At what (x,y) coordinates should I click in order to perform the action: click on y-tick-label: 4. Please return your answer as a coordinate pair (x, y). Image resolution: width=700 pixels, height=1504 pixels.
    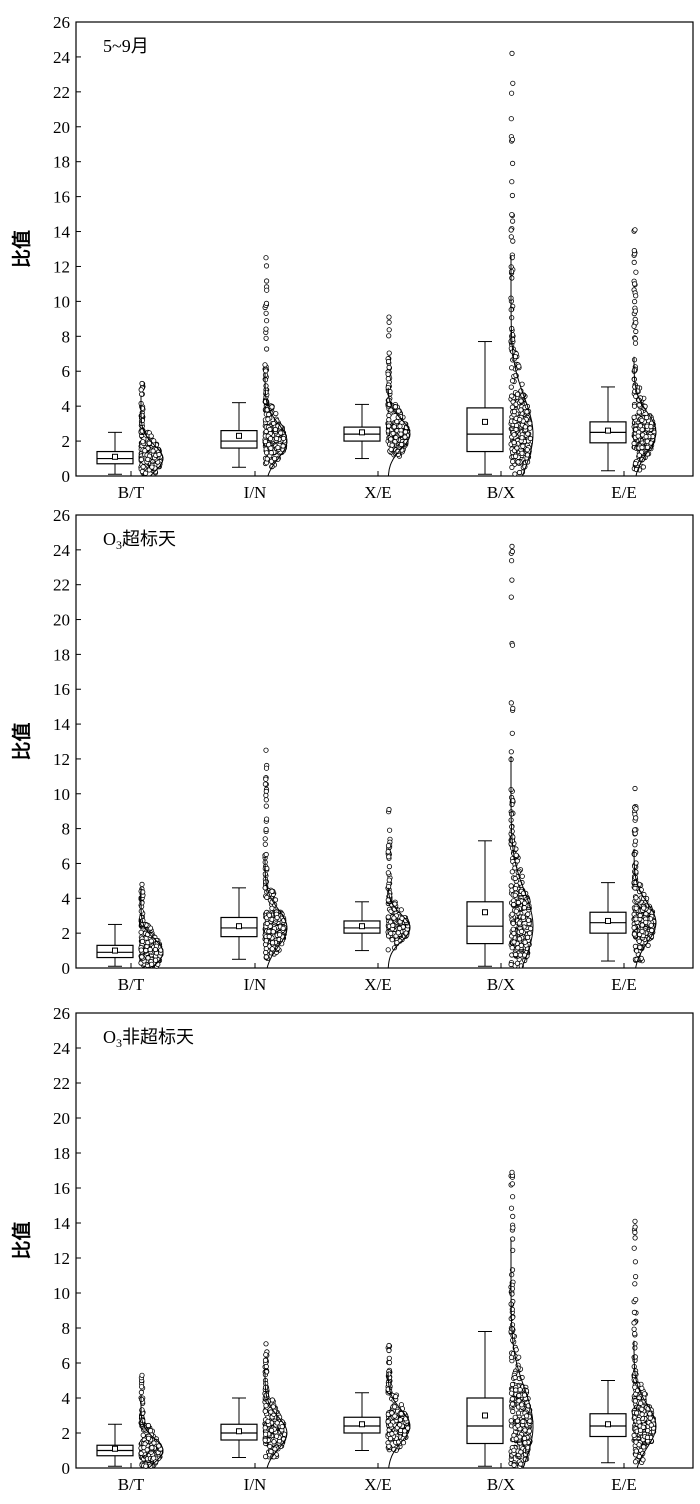
    Looking at the image, I should click on (66, 1398).